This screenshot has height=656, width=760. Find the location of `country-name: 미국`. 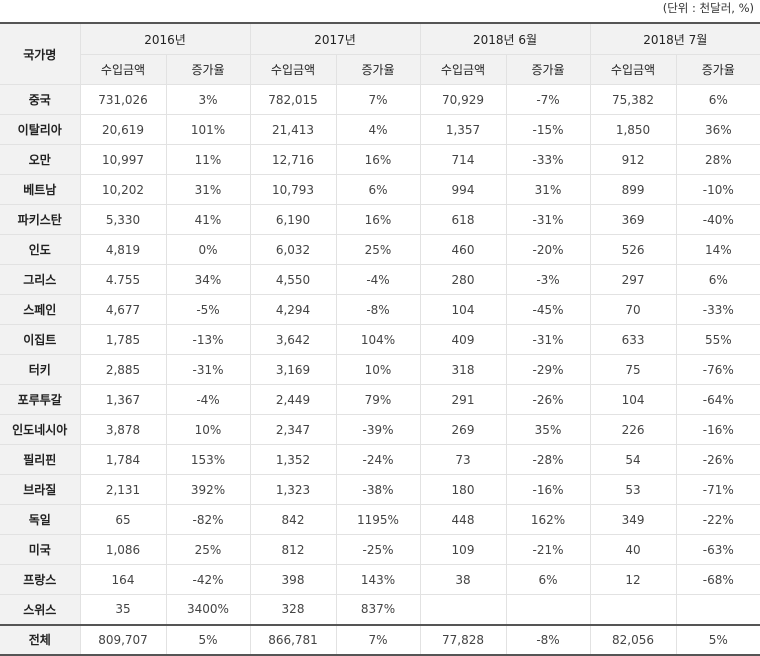

country-name: 미국 is located at coordinates (40, 549).